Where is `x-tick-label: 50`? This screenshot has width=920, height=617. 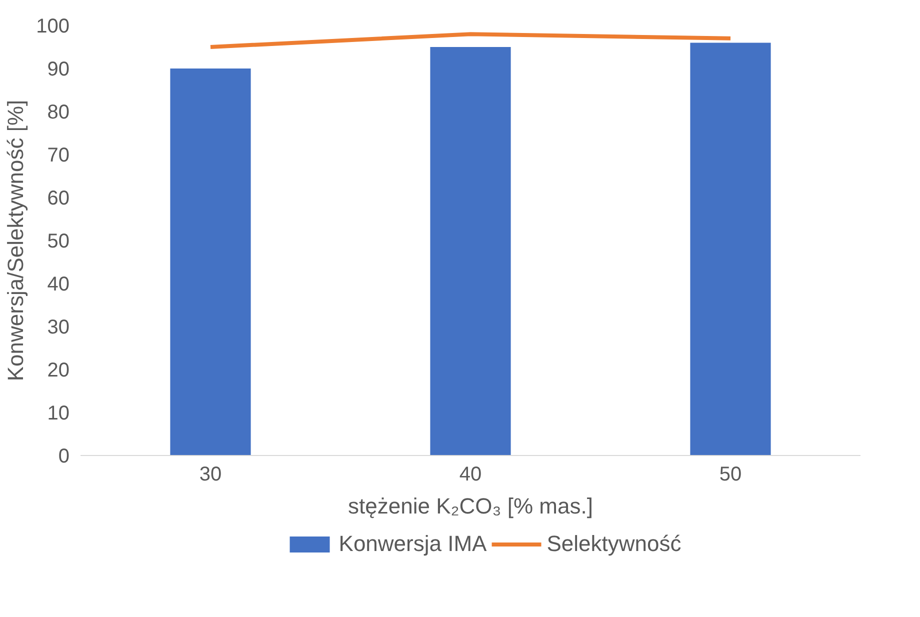
x-tick-label: 50 is located at coordinates (730, 475).